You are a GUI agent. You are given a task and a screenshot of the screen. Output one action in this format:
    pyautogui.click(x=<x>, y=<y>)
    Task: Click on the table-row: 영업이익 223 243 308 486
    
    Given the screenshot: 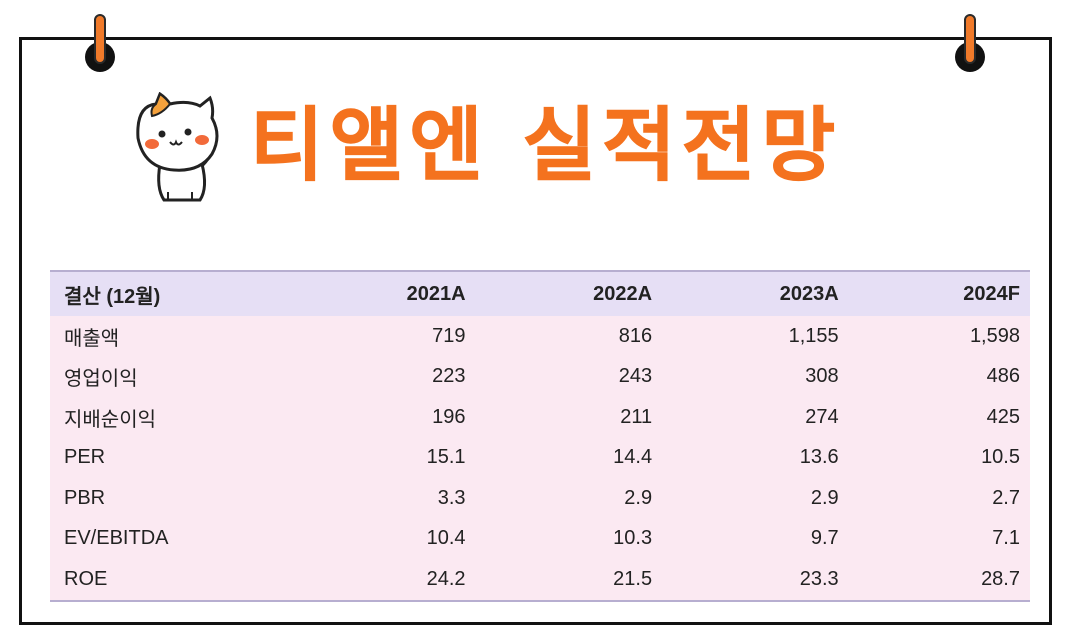 What is the action you would take?
    pyautogui.click(x=540, y=376)
    